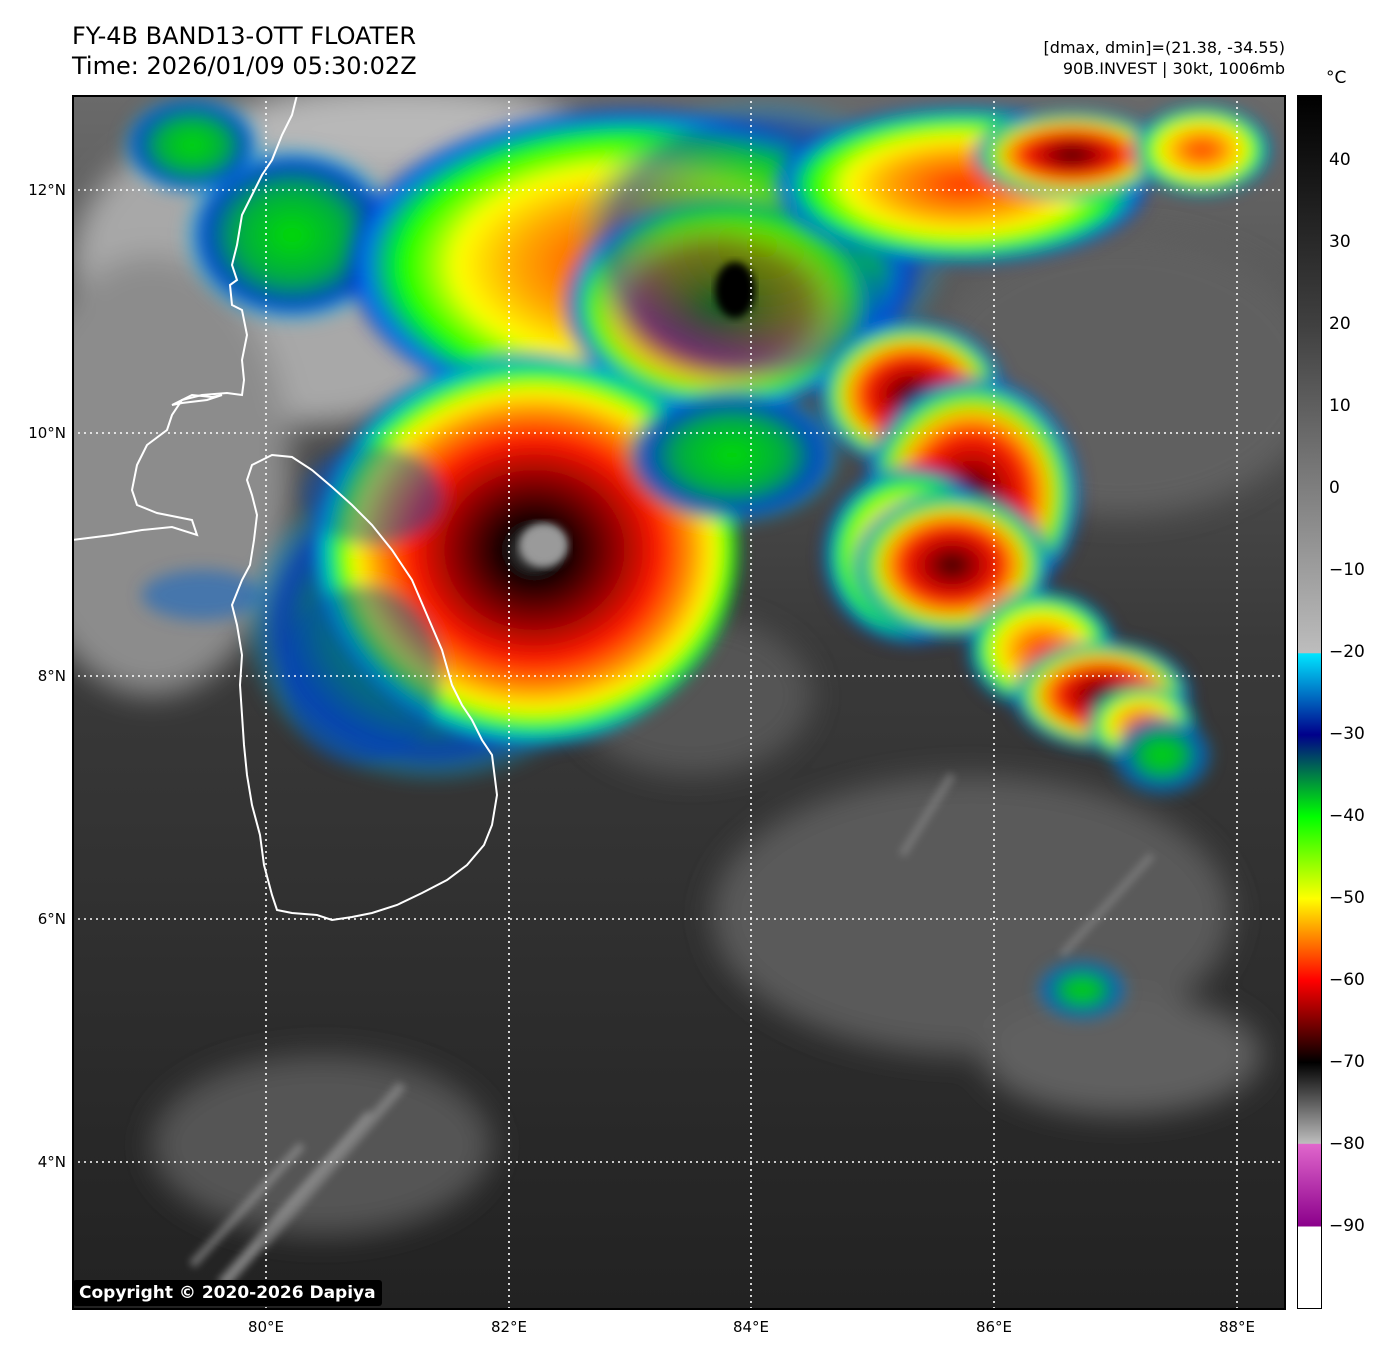 The width and height of the screenshot is (1390, 1359). I want to click on lon-label-84: 84°E, so click(751, 1327).